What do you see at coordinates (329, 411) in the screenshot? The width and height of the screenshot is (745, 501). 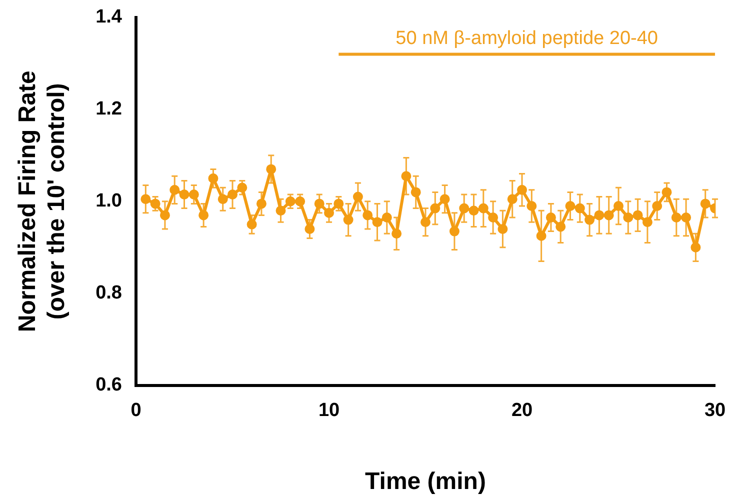 I see `x-tick-label: 10` at bounding box center [329, 411].